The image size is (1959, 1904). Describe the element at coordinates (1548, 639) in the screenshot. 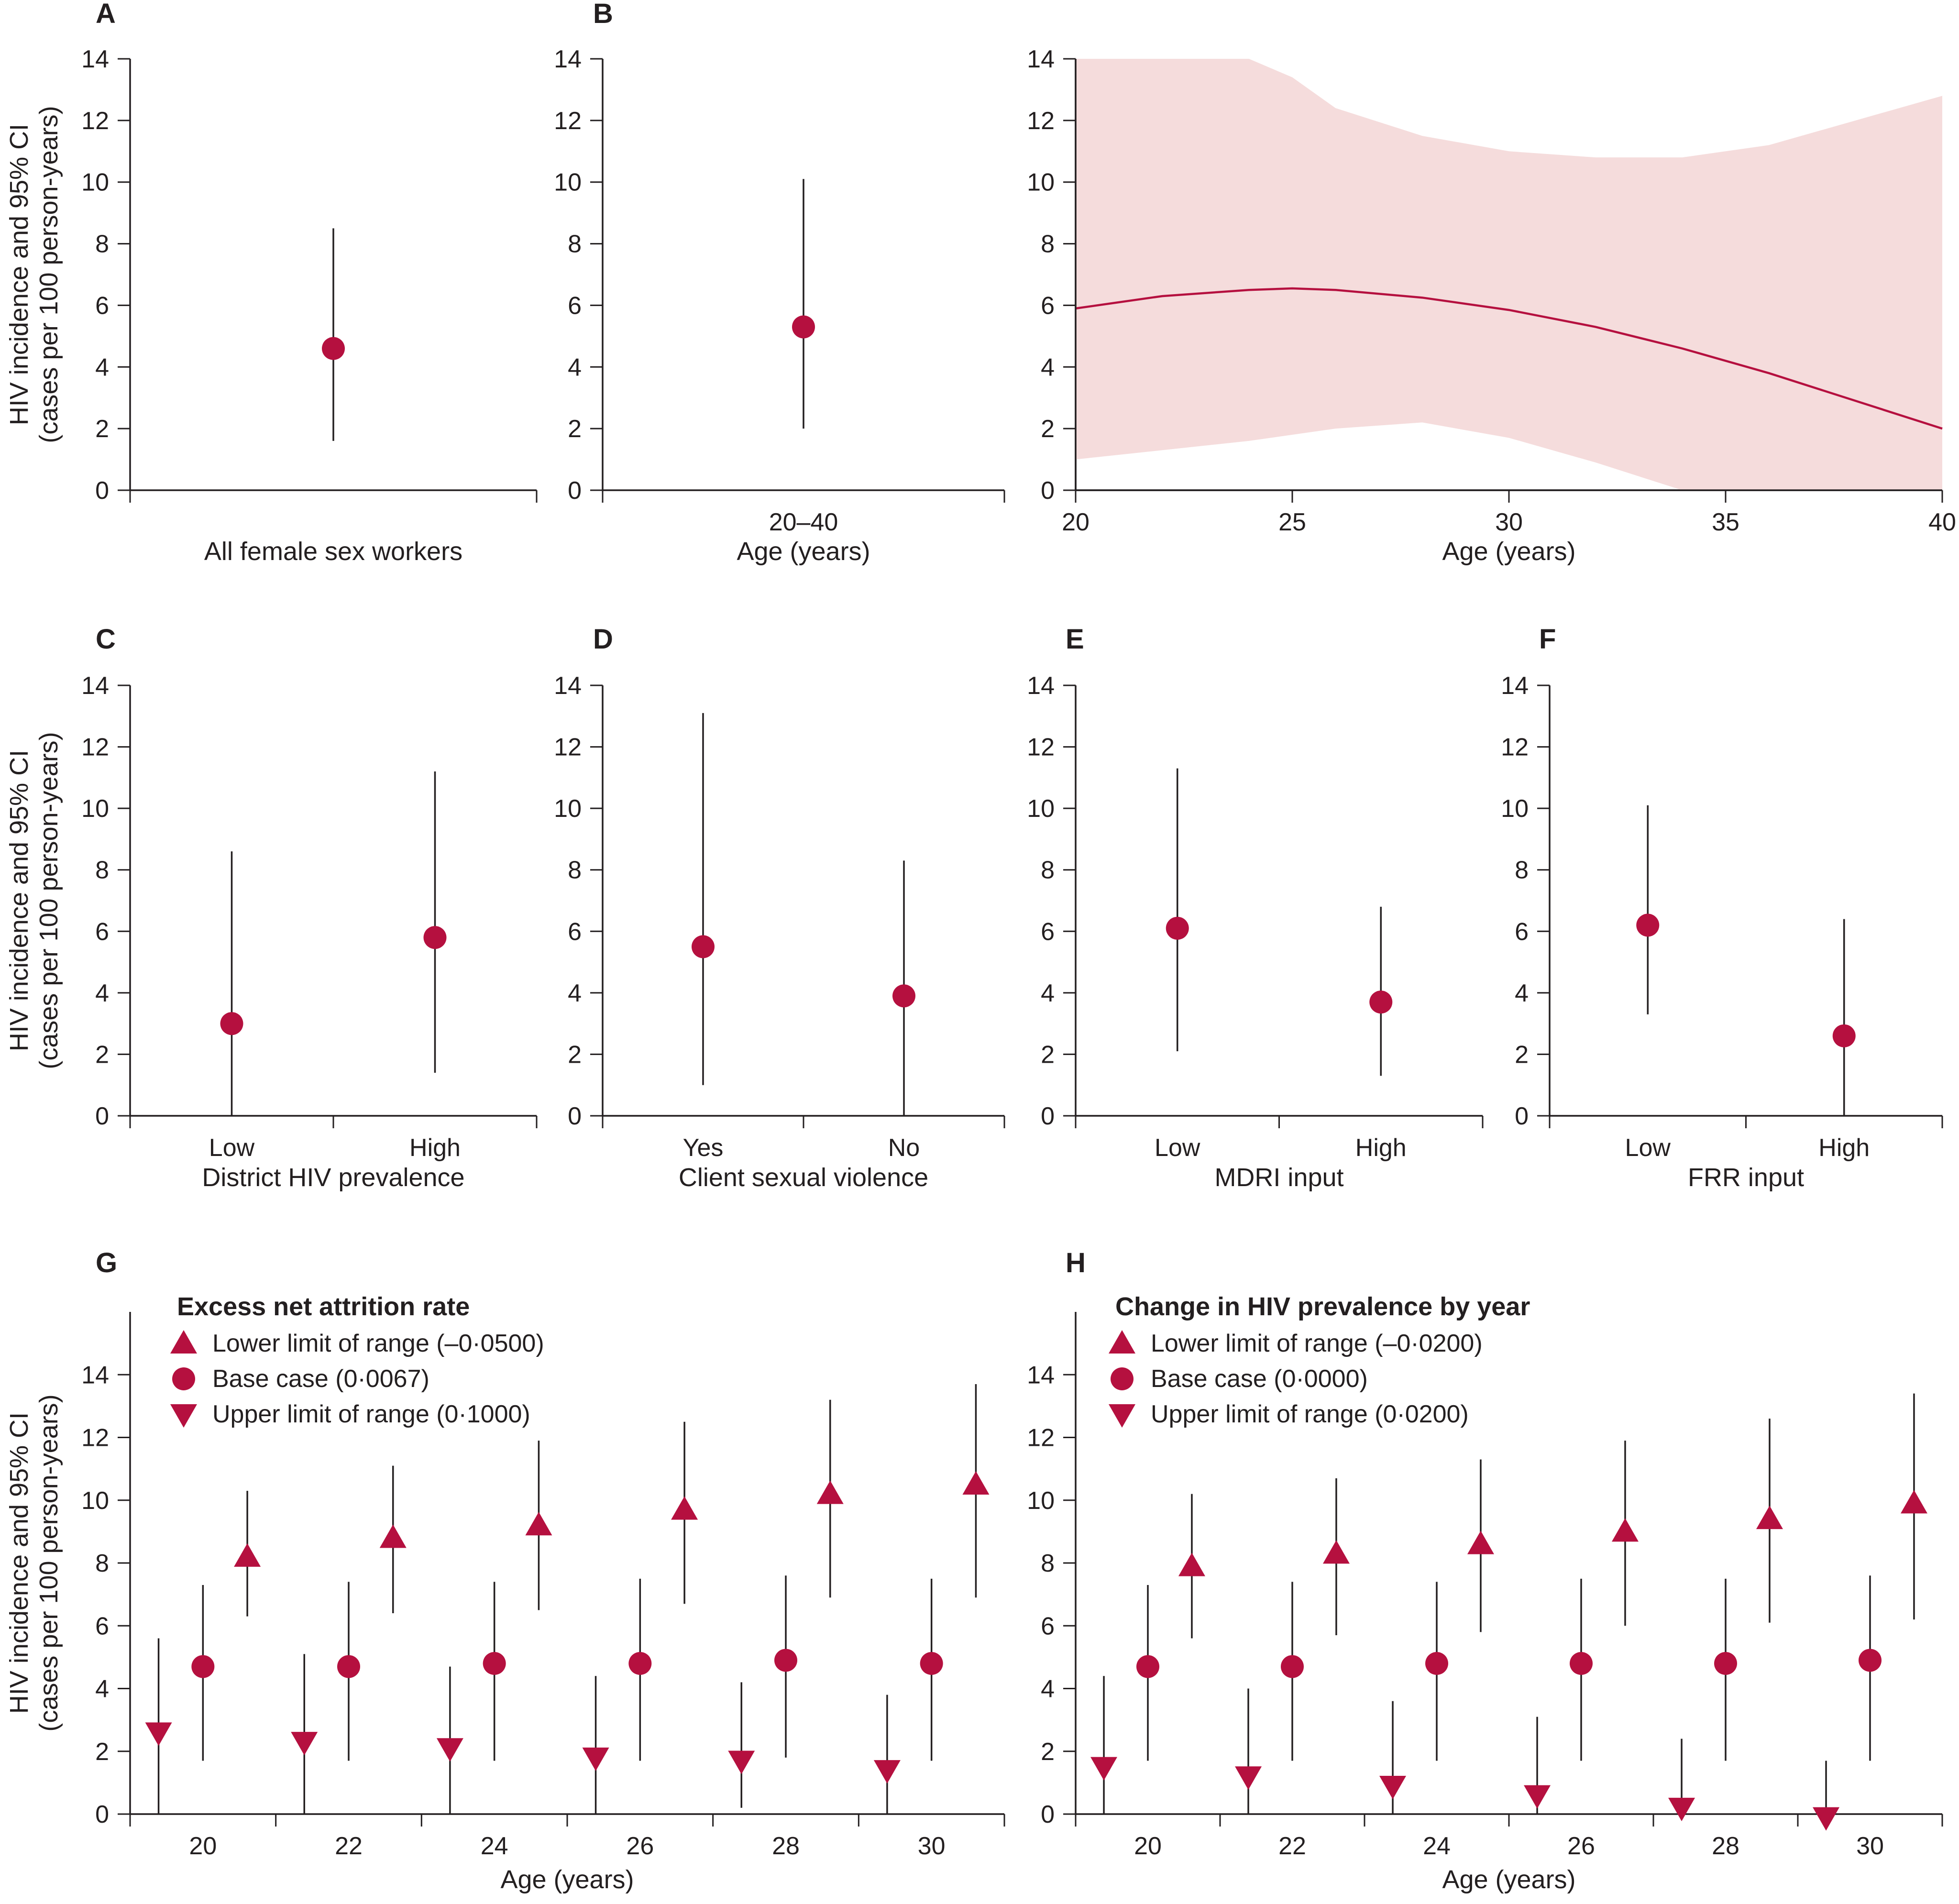

I see `panel-letter: F` at that location.